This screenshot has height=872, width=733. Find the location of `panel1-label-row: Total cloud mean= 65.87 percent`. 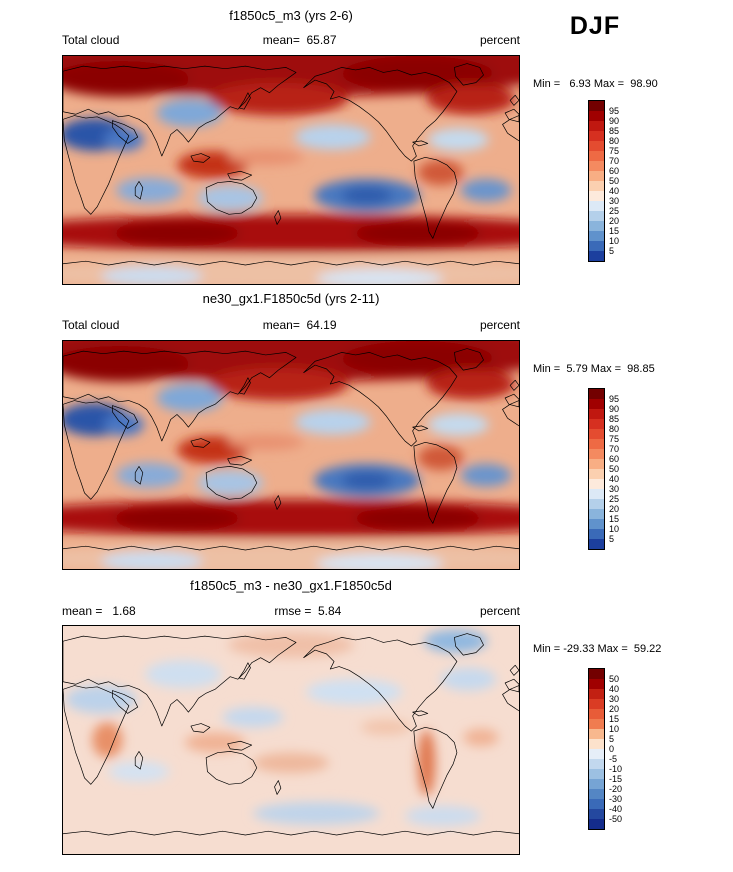

panel1-label-row: Total cloud mean= 65.87 percent is located at coordinates (291, 40).